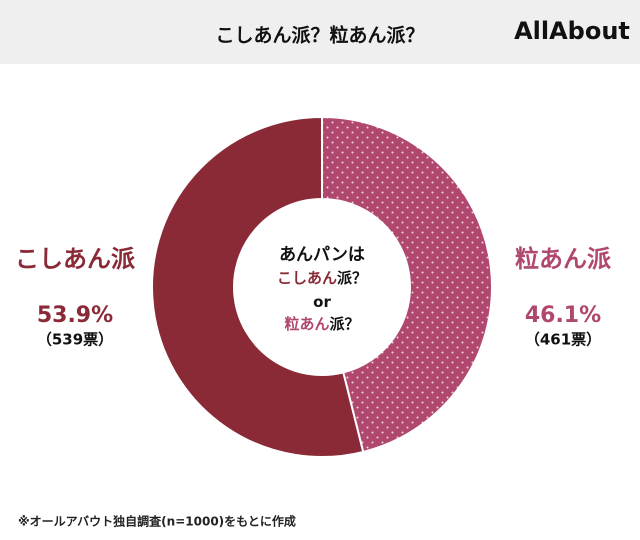  I want to click on vote-label: （539票）, so click(75, 340).